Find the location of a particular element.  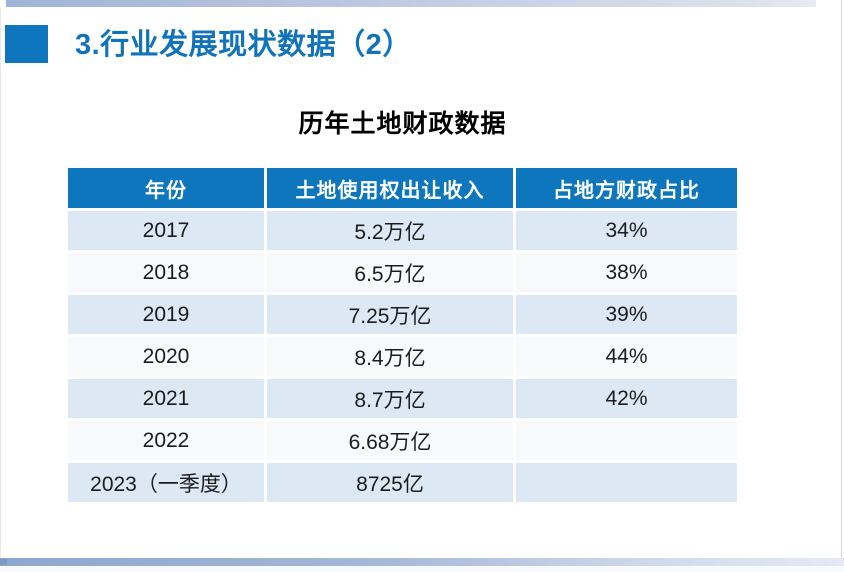

table-row: 2019 7.25万亿 39% is located at coordinates (402, 316).